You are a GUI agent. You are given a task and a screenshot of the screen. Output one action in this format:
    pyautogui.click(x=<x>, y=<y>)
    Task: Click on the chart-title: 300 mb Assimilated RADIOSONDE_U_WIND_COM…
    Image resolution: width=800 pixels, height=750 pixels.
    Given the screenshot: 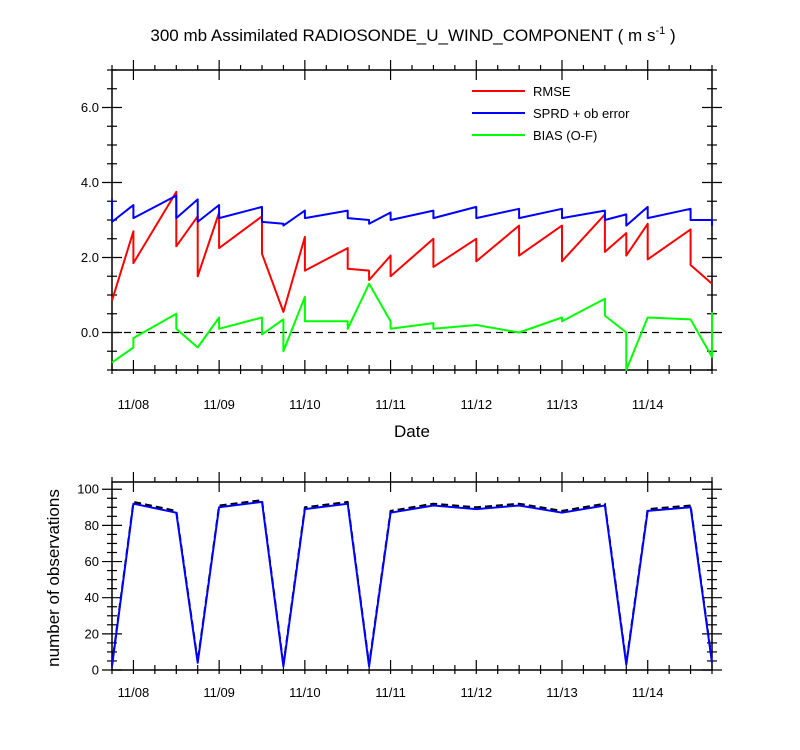 What is the action you would take?
    pyautogui.click(x=412, y=35)
    